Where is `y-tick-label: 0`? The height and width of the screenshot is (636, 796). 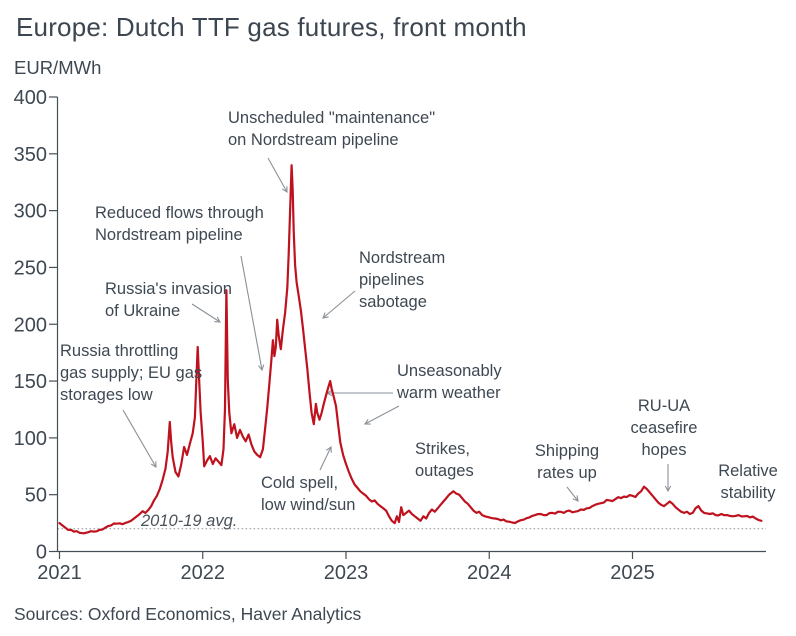
y-tick-label: 0 is located at coordinates (41, 553).